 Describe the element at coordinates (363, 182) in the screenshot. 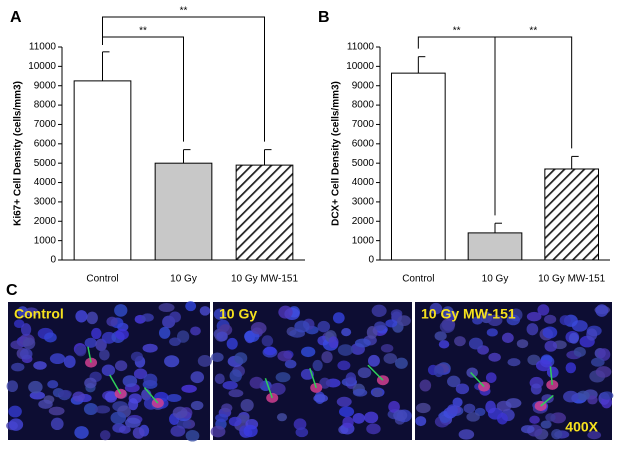

I see `y-tick-label: 4000` at that location.